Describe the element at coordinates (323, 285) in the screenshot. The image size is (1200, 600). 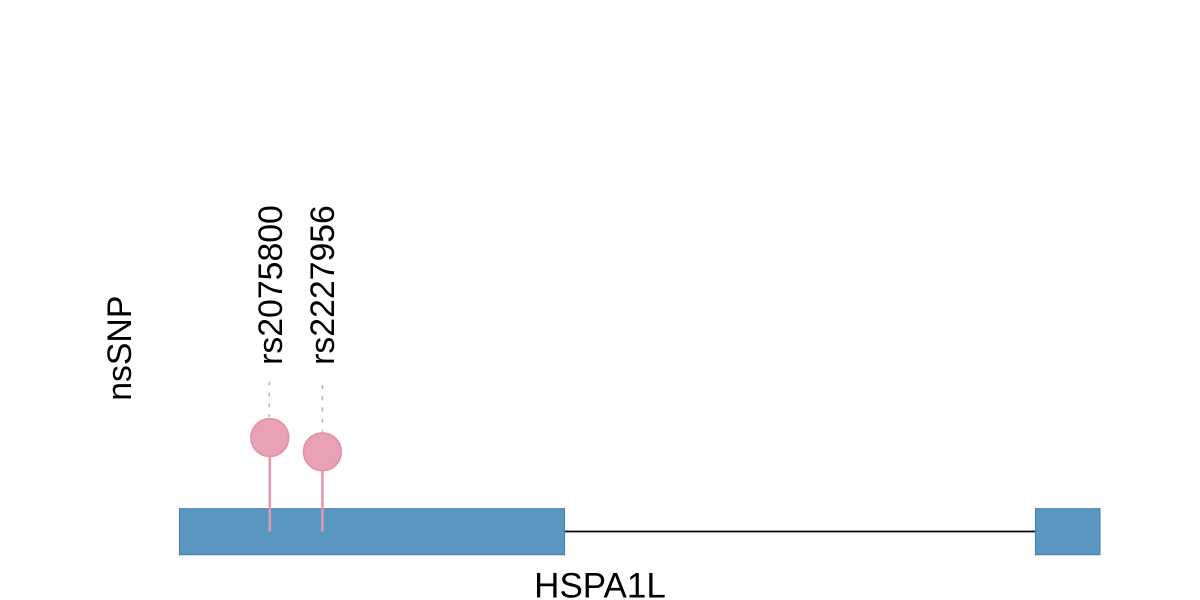
I see `svg-text: rs2227956` at that location.